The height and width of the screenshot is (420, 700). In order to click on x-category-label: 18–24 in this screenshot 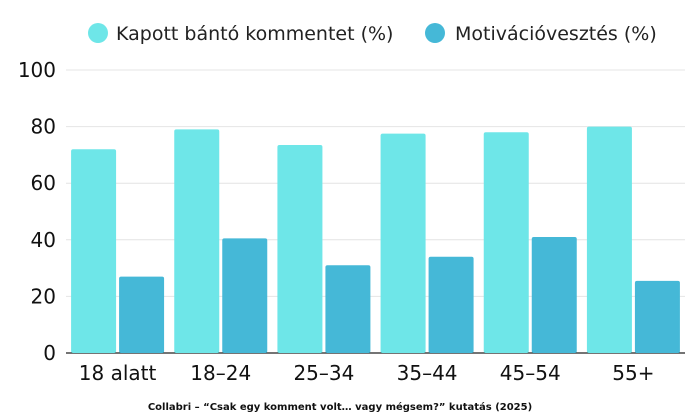, I will do `click(220, 373)`.